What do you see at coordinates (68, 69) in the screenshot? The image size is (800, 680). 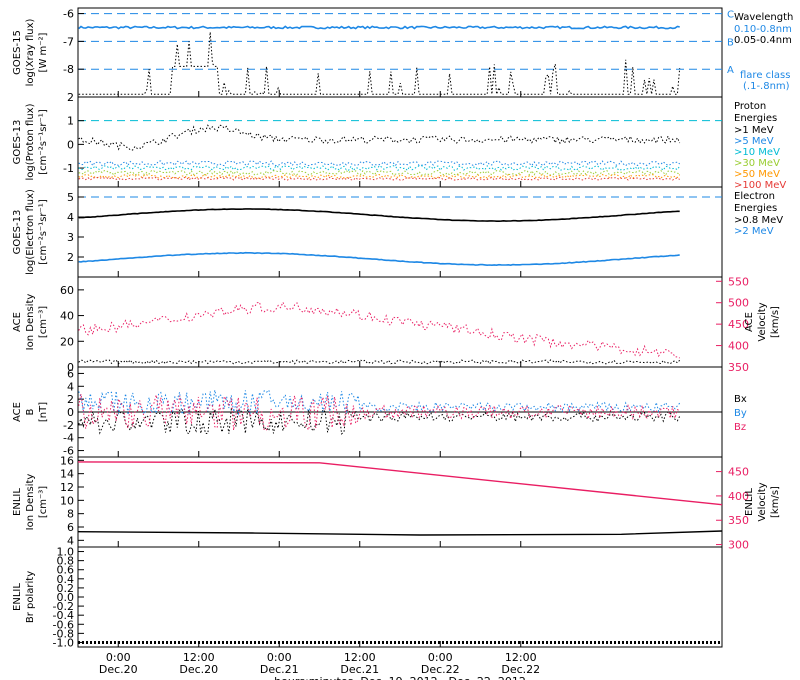 I see `y-tick-label: -8` at bounding box center [68, 69].